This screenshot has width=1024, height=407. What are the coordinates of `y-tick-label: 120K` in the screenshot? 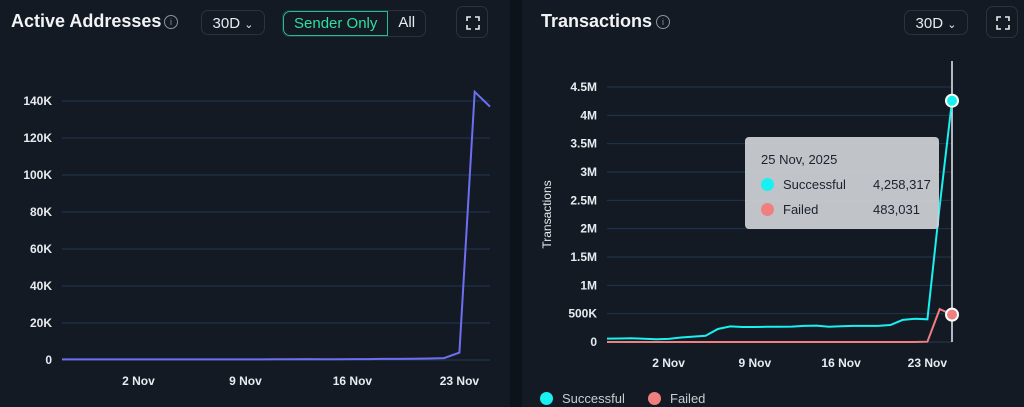 It's located at (37, 138).